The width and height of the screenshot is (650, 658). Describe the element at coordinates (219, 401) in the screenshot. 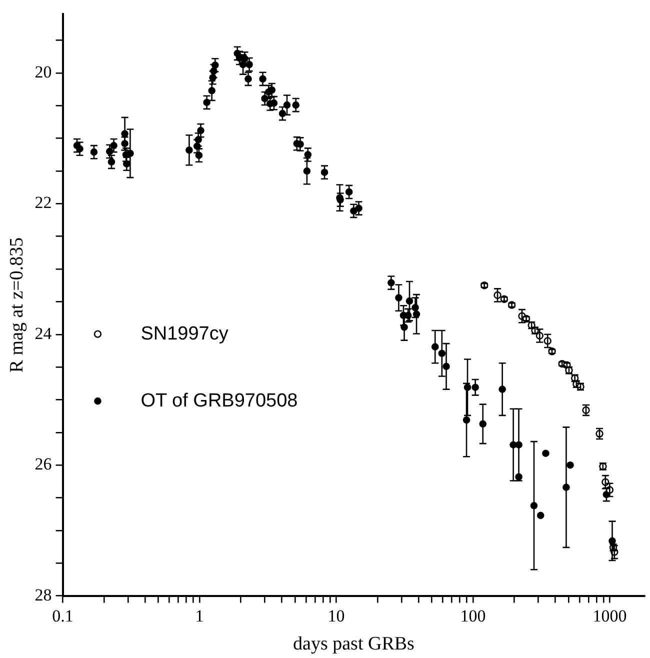

I see `legend-label: OT of GRB970508` at that location.